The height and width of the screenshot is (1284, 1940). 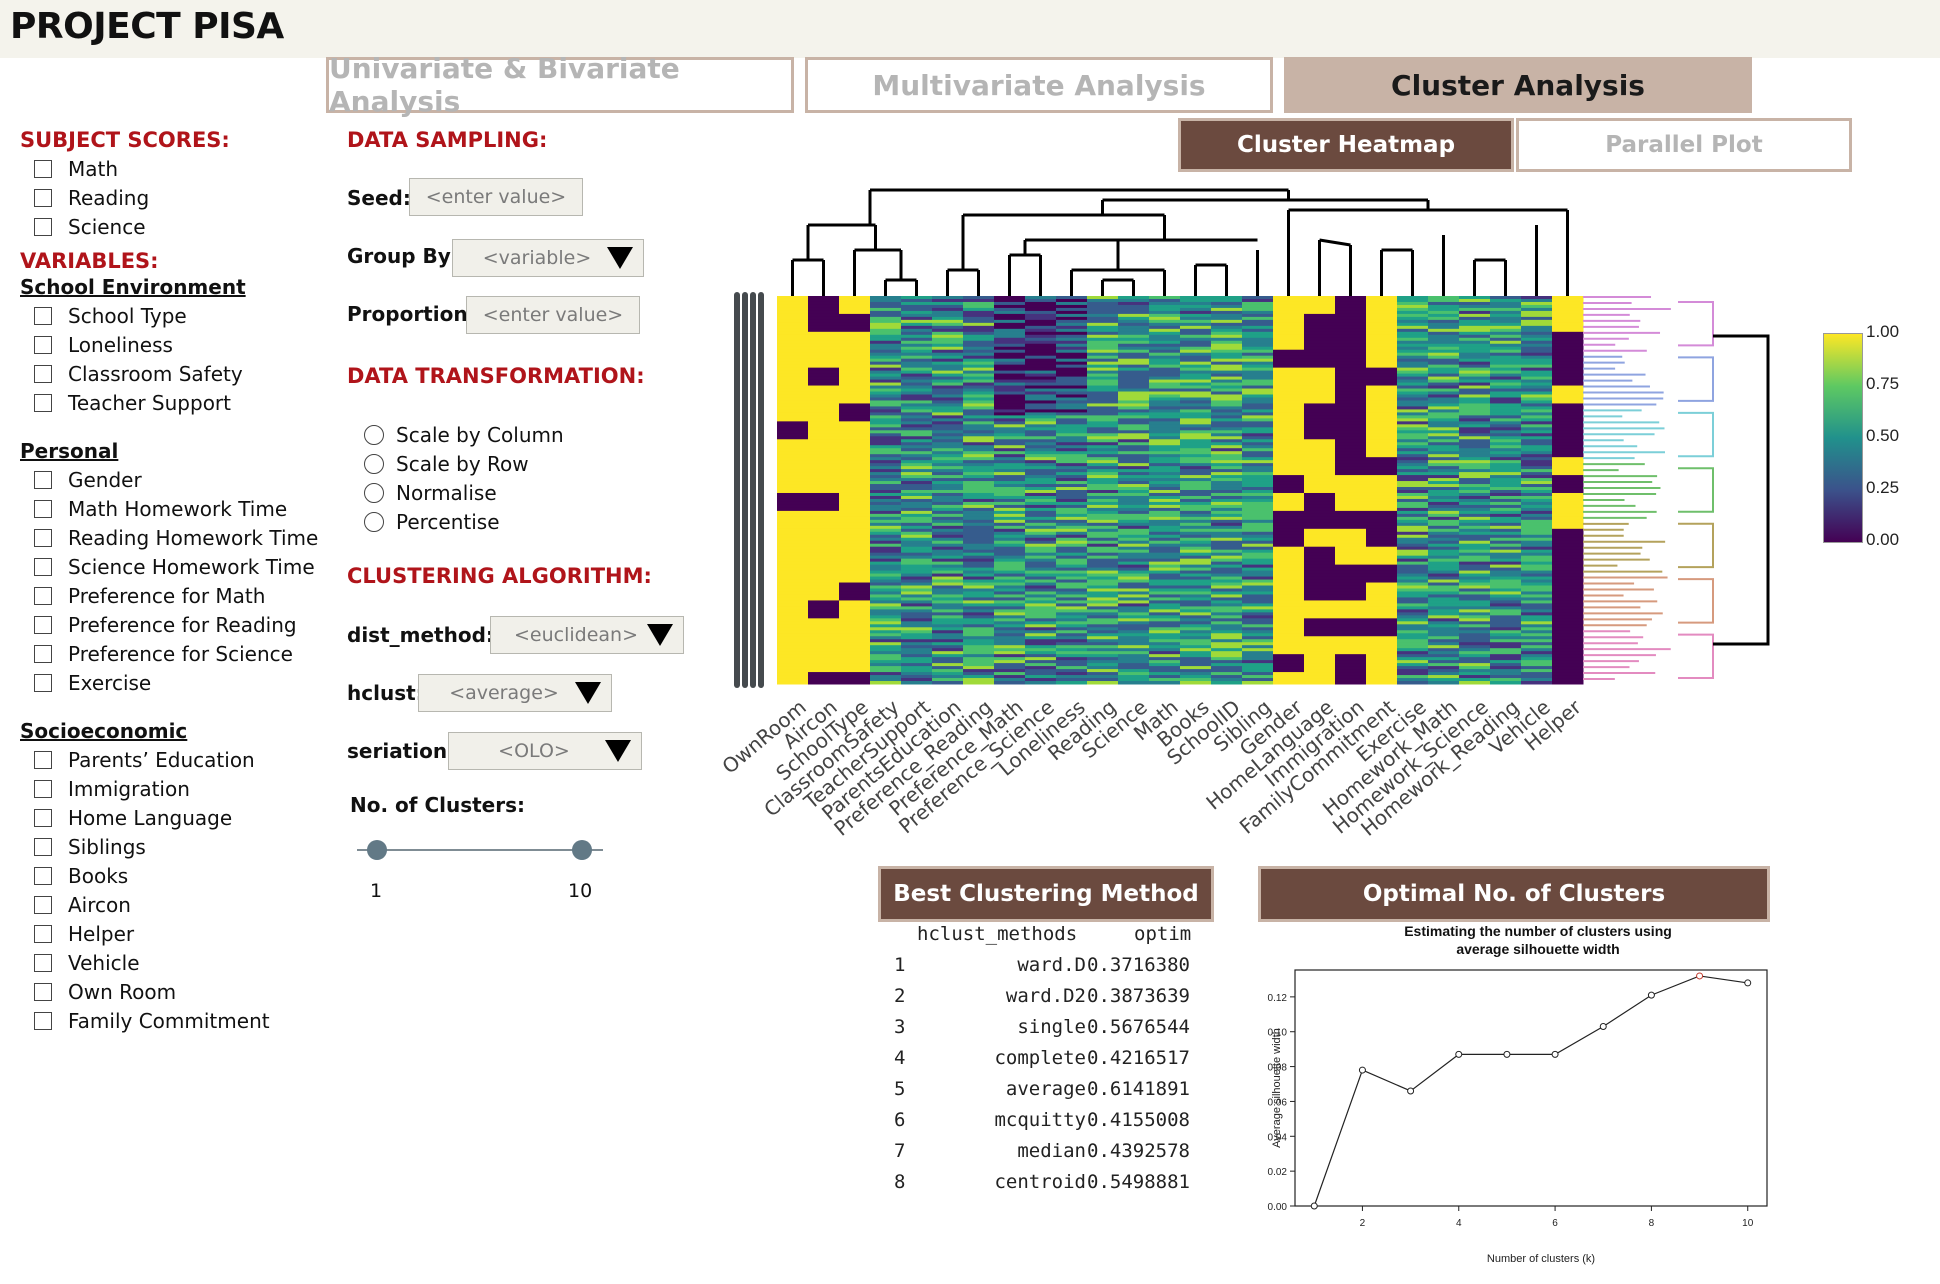 I want to click on hclust-select: <average>, so click(x=515, y=693).